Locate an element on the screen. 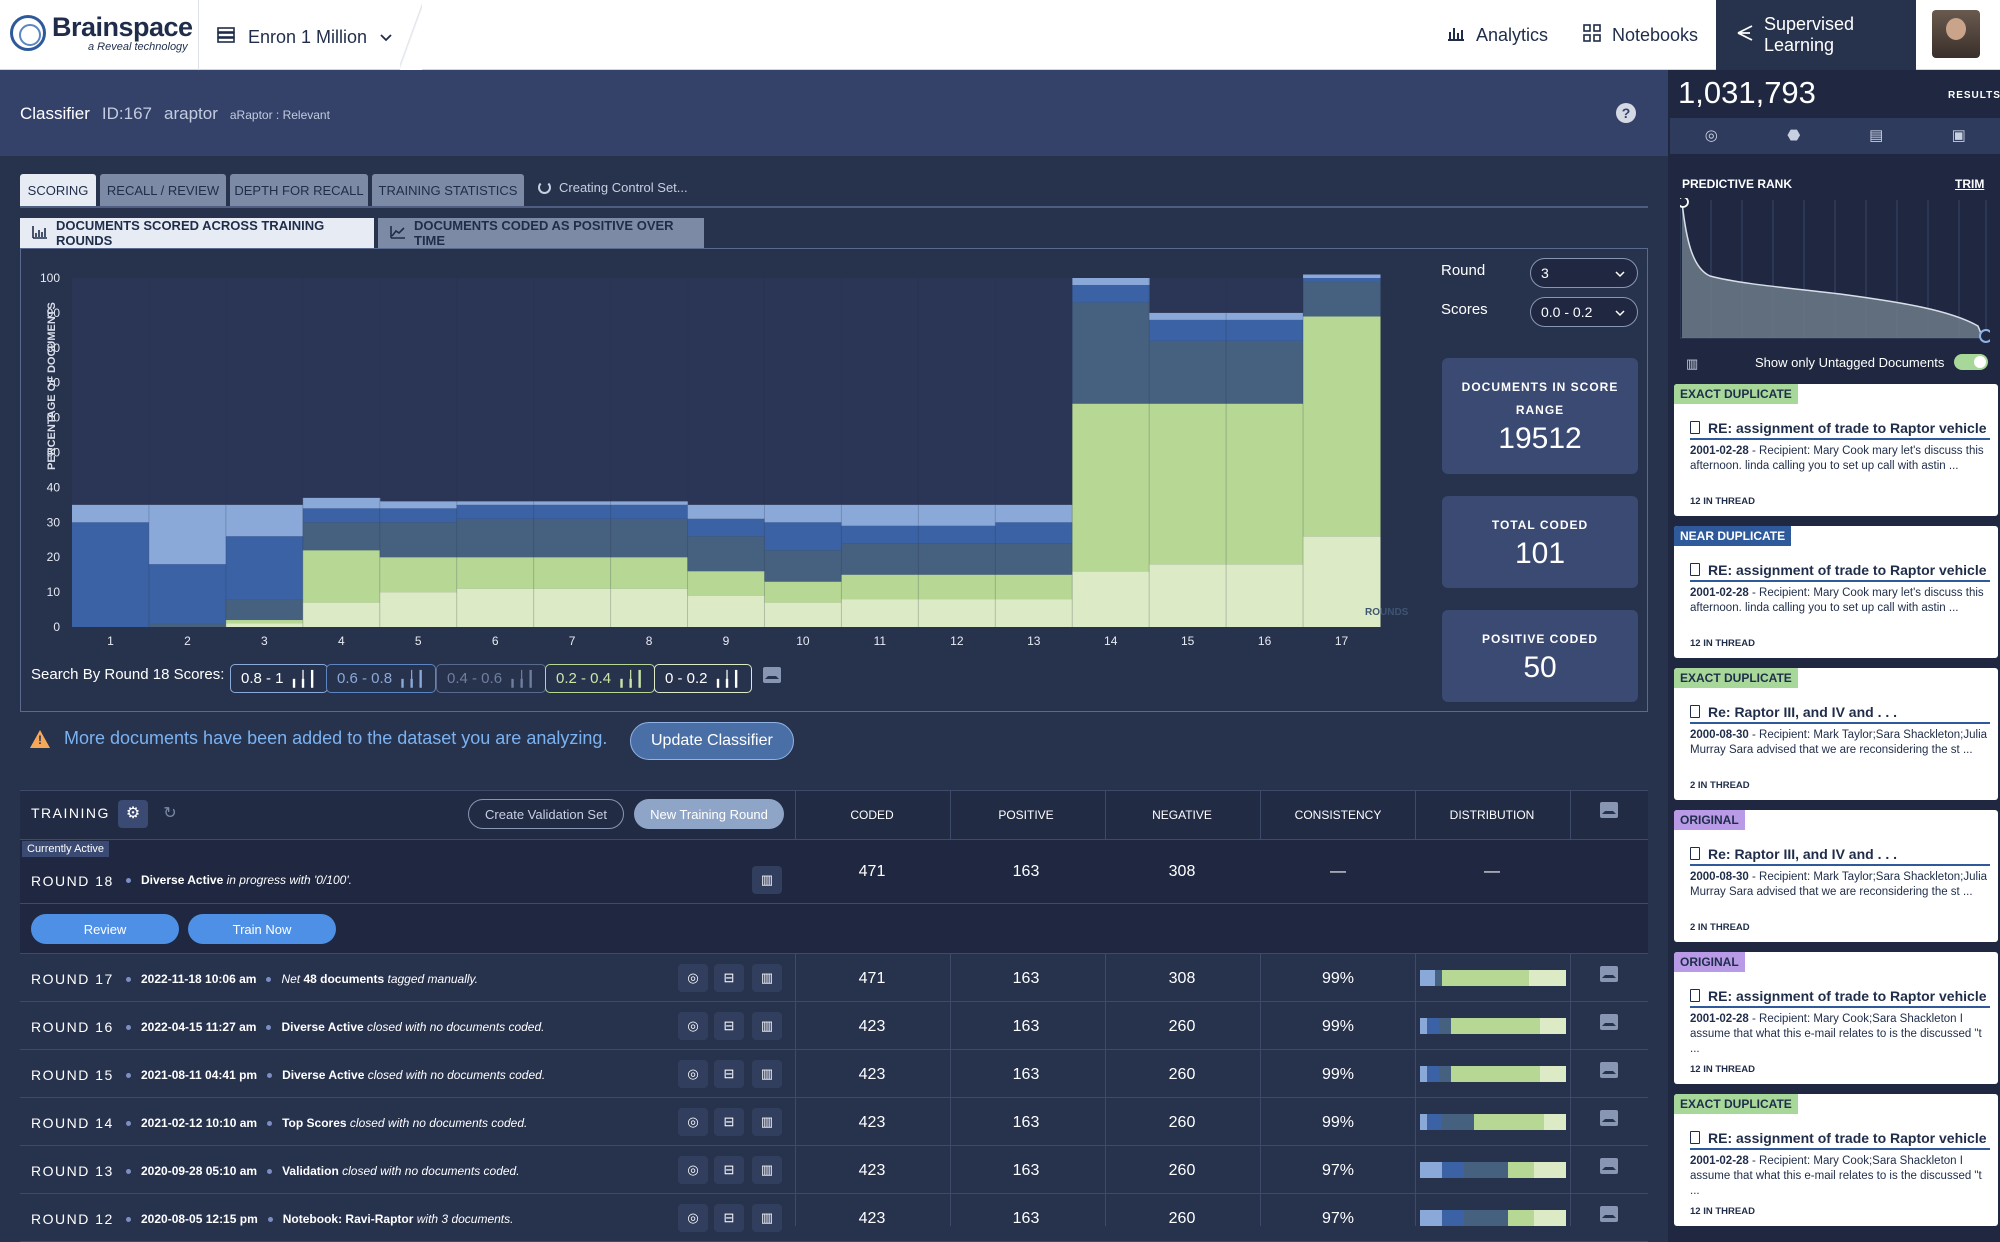  brand-name: Brainspace is located at coordinates (122, 27).